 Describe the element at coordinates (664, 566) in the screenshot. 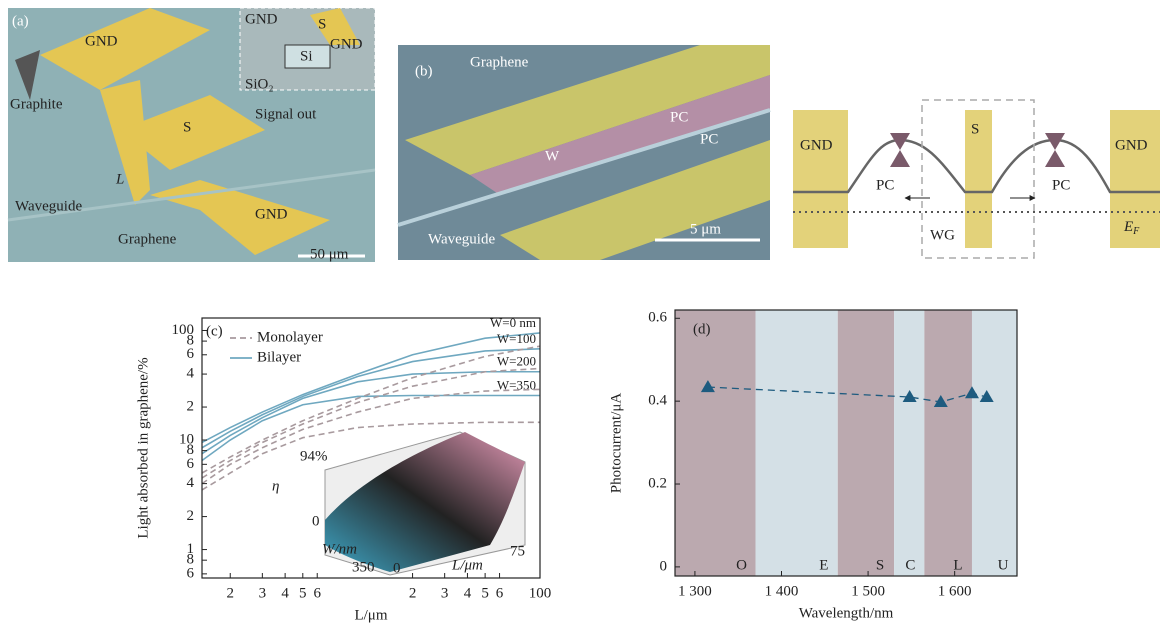

I see `y-tick-label: 0` at that location.